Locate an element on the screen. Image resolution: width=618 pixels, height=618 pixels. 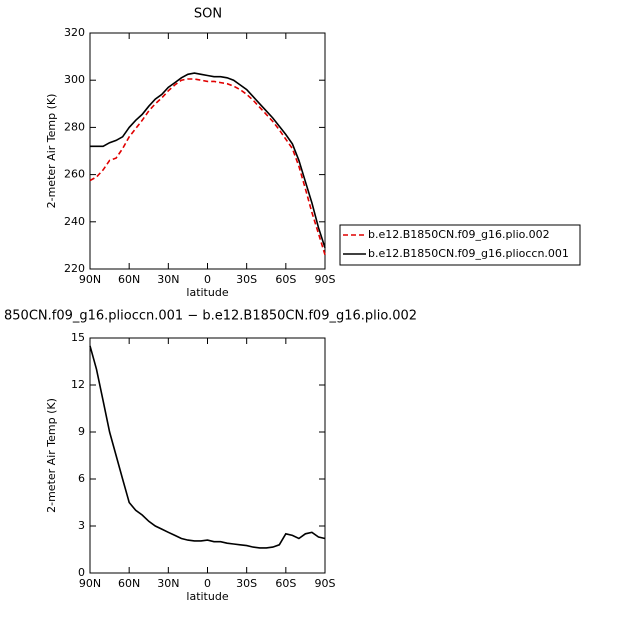
y-tick-label: 12 is located at coordinates (78, 384).